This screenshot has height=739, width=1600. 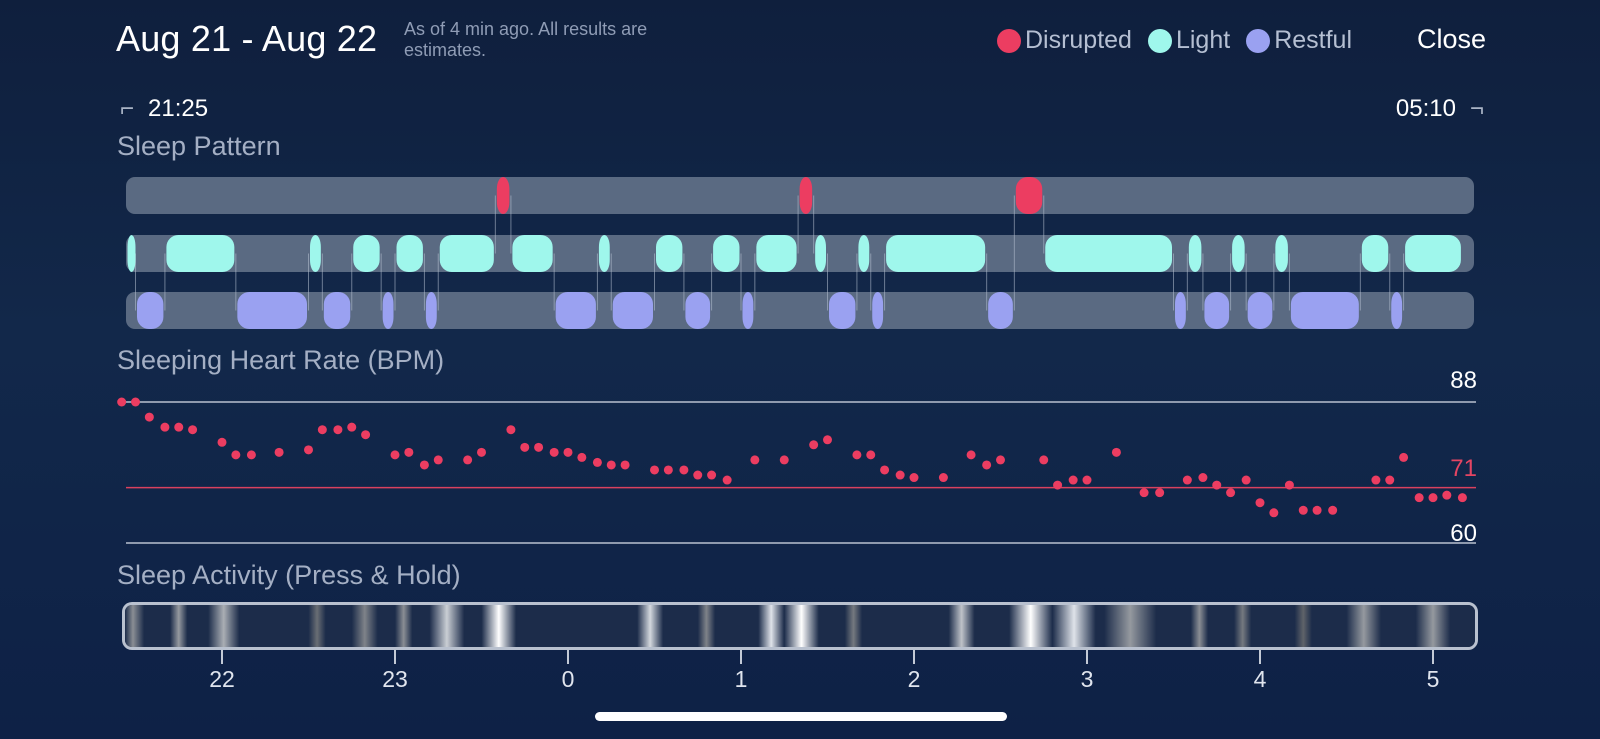 I want to click on legend-item-restful: Restful, so click(x=1299, y=40).